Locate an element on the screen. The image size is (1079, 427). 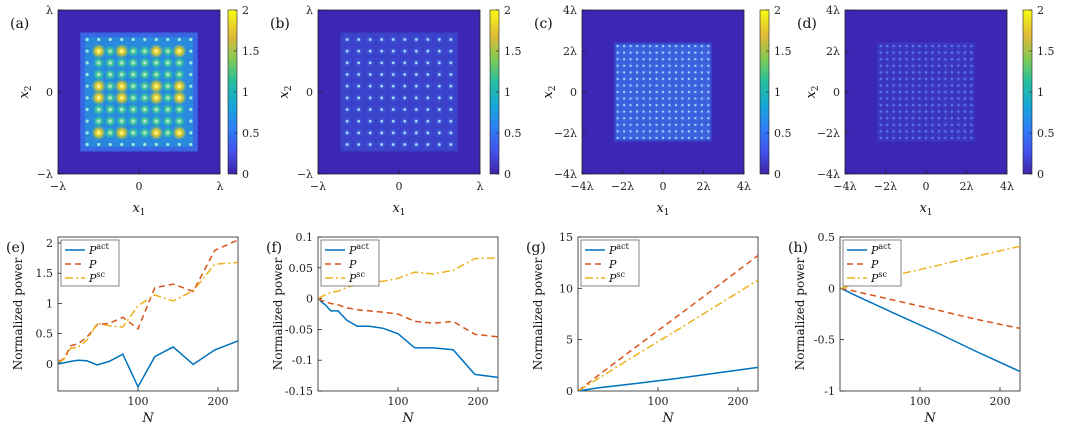
x-tick-label: −λ is located at coordinates (318, 186).